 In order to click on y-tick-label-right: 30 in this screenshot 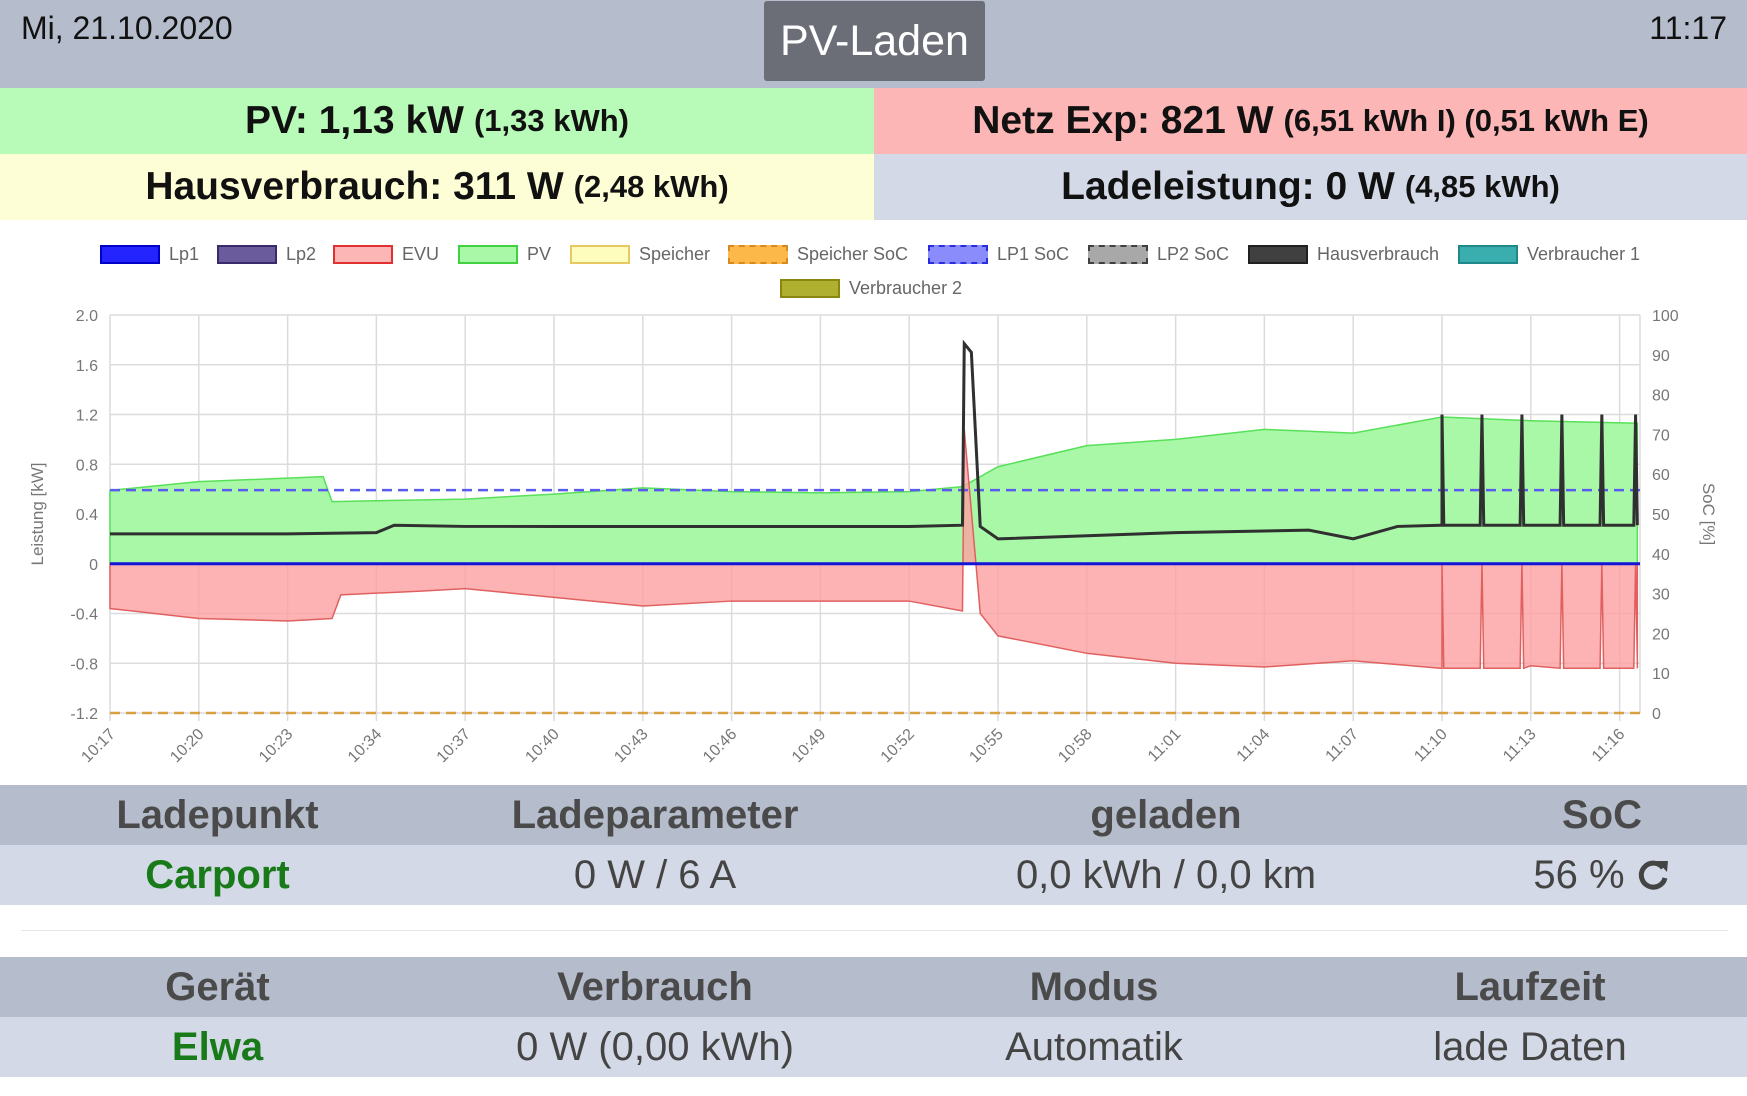, I will do `click(1661, 595)`.